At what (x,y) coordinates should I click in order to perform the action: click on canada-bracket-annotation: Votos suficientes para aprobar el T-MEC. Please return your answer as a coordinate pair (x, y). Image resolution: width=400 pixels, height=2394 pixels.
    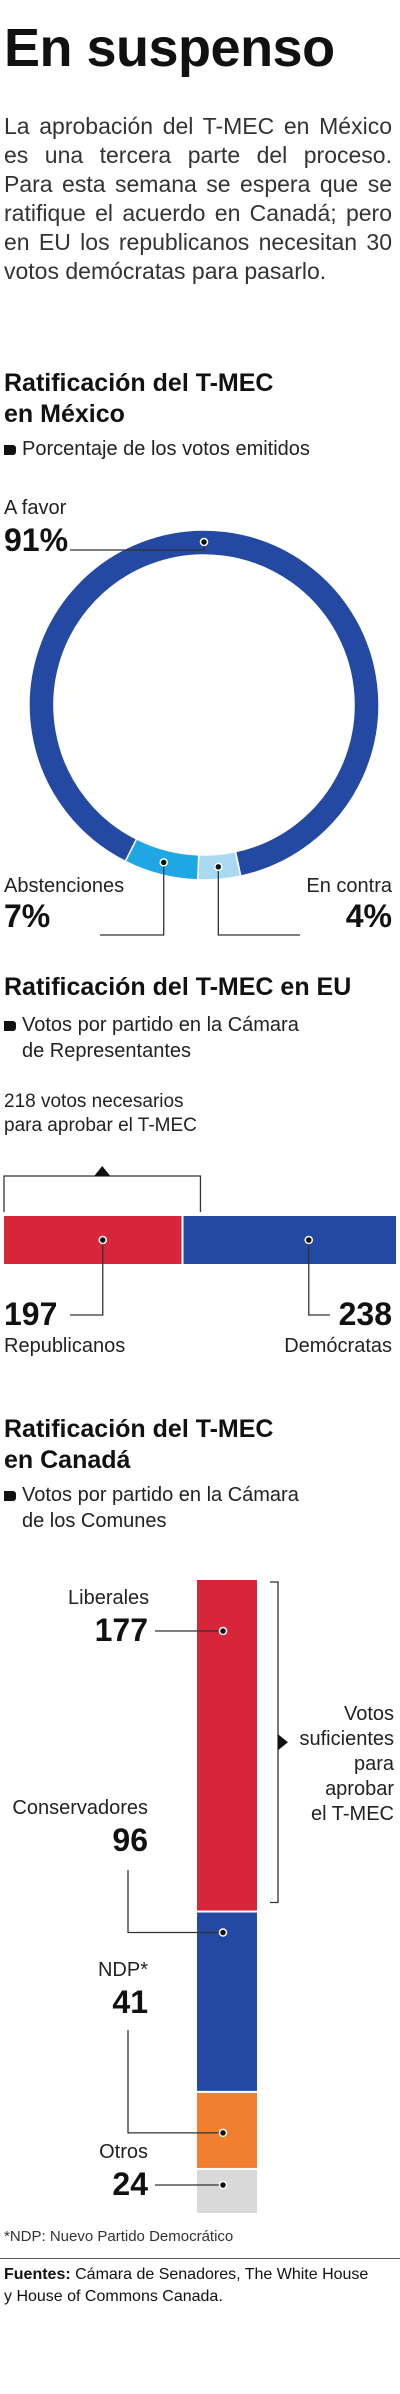
    Looking at the image, I should click on (346, 1764).